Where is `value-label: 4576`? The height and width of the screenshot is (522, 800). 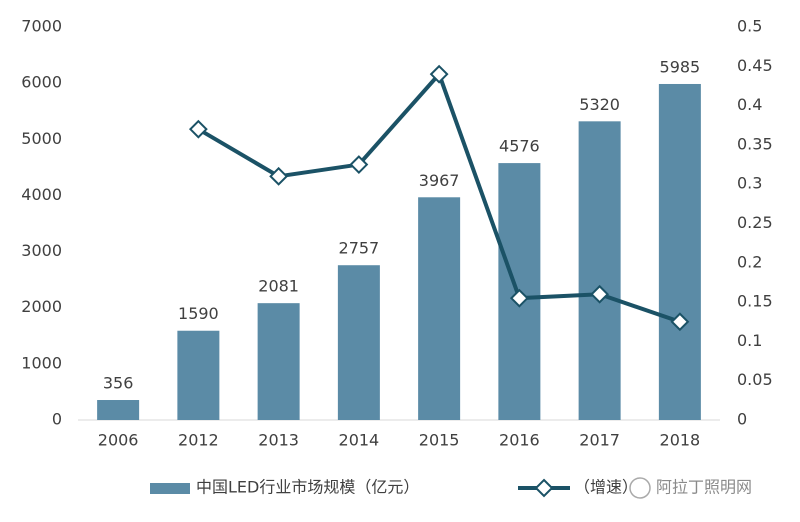 value-label: 4576 is located at coordinates (519, 146).